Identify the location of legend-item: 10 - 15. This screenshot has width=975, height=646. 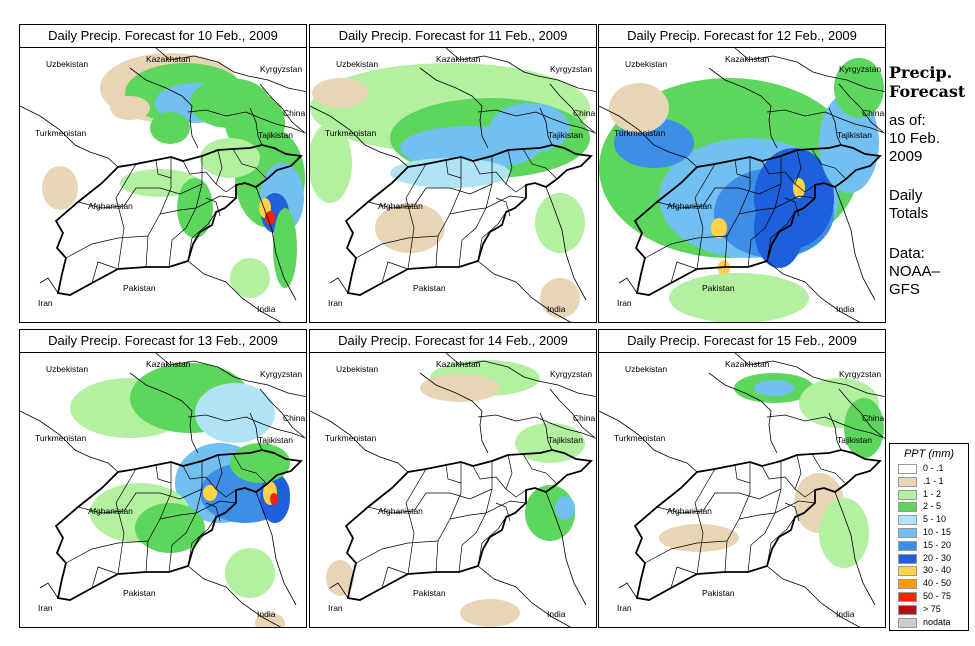
(932, 533).